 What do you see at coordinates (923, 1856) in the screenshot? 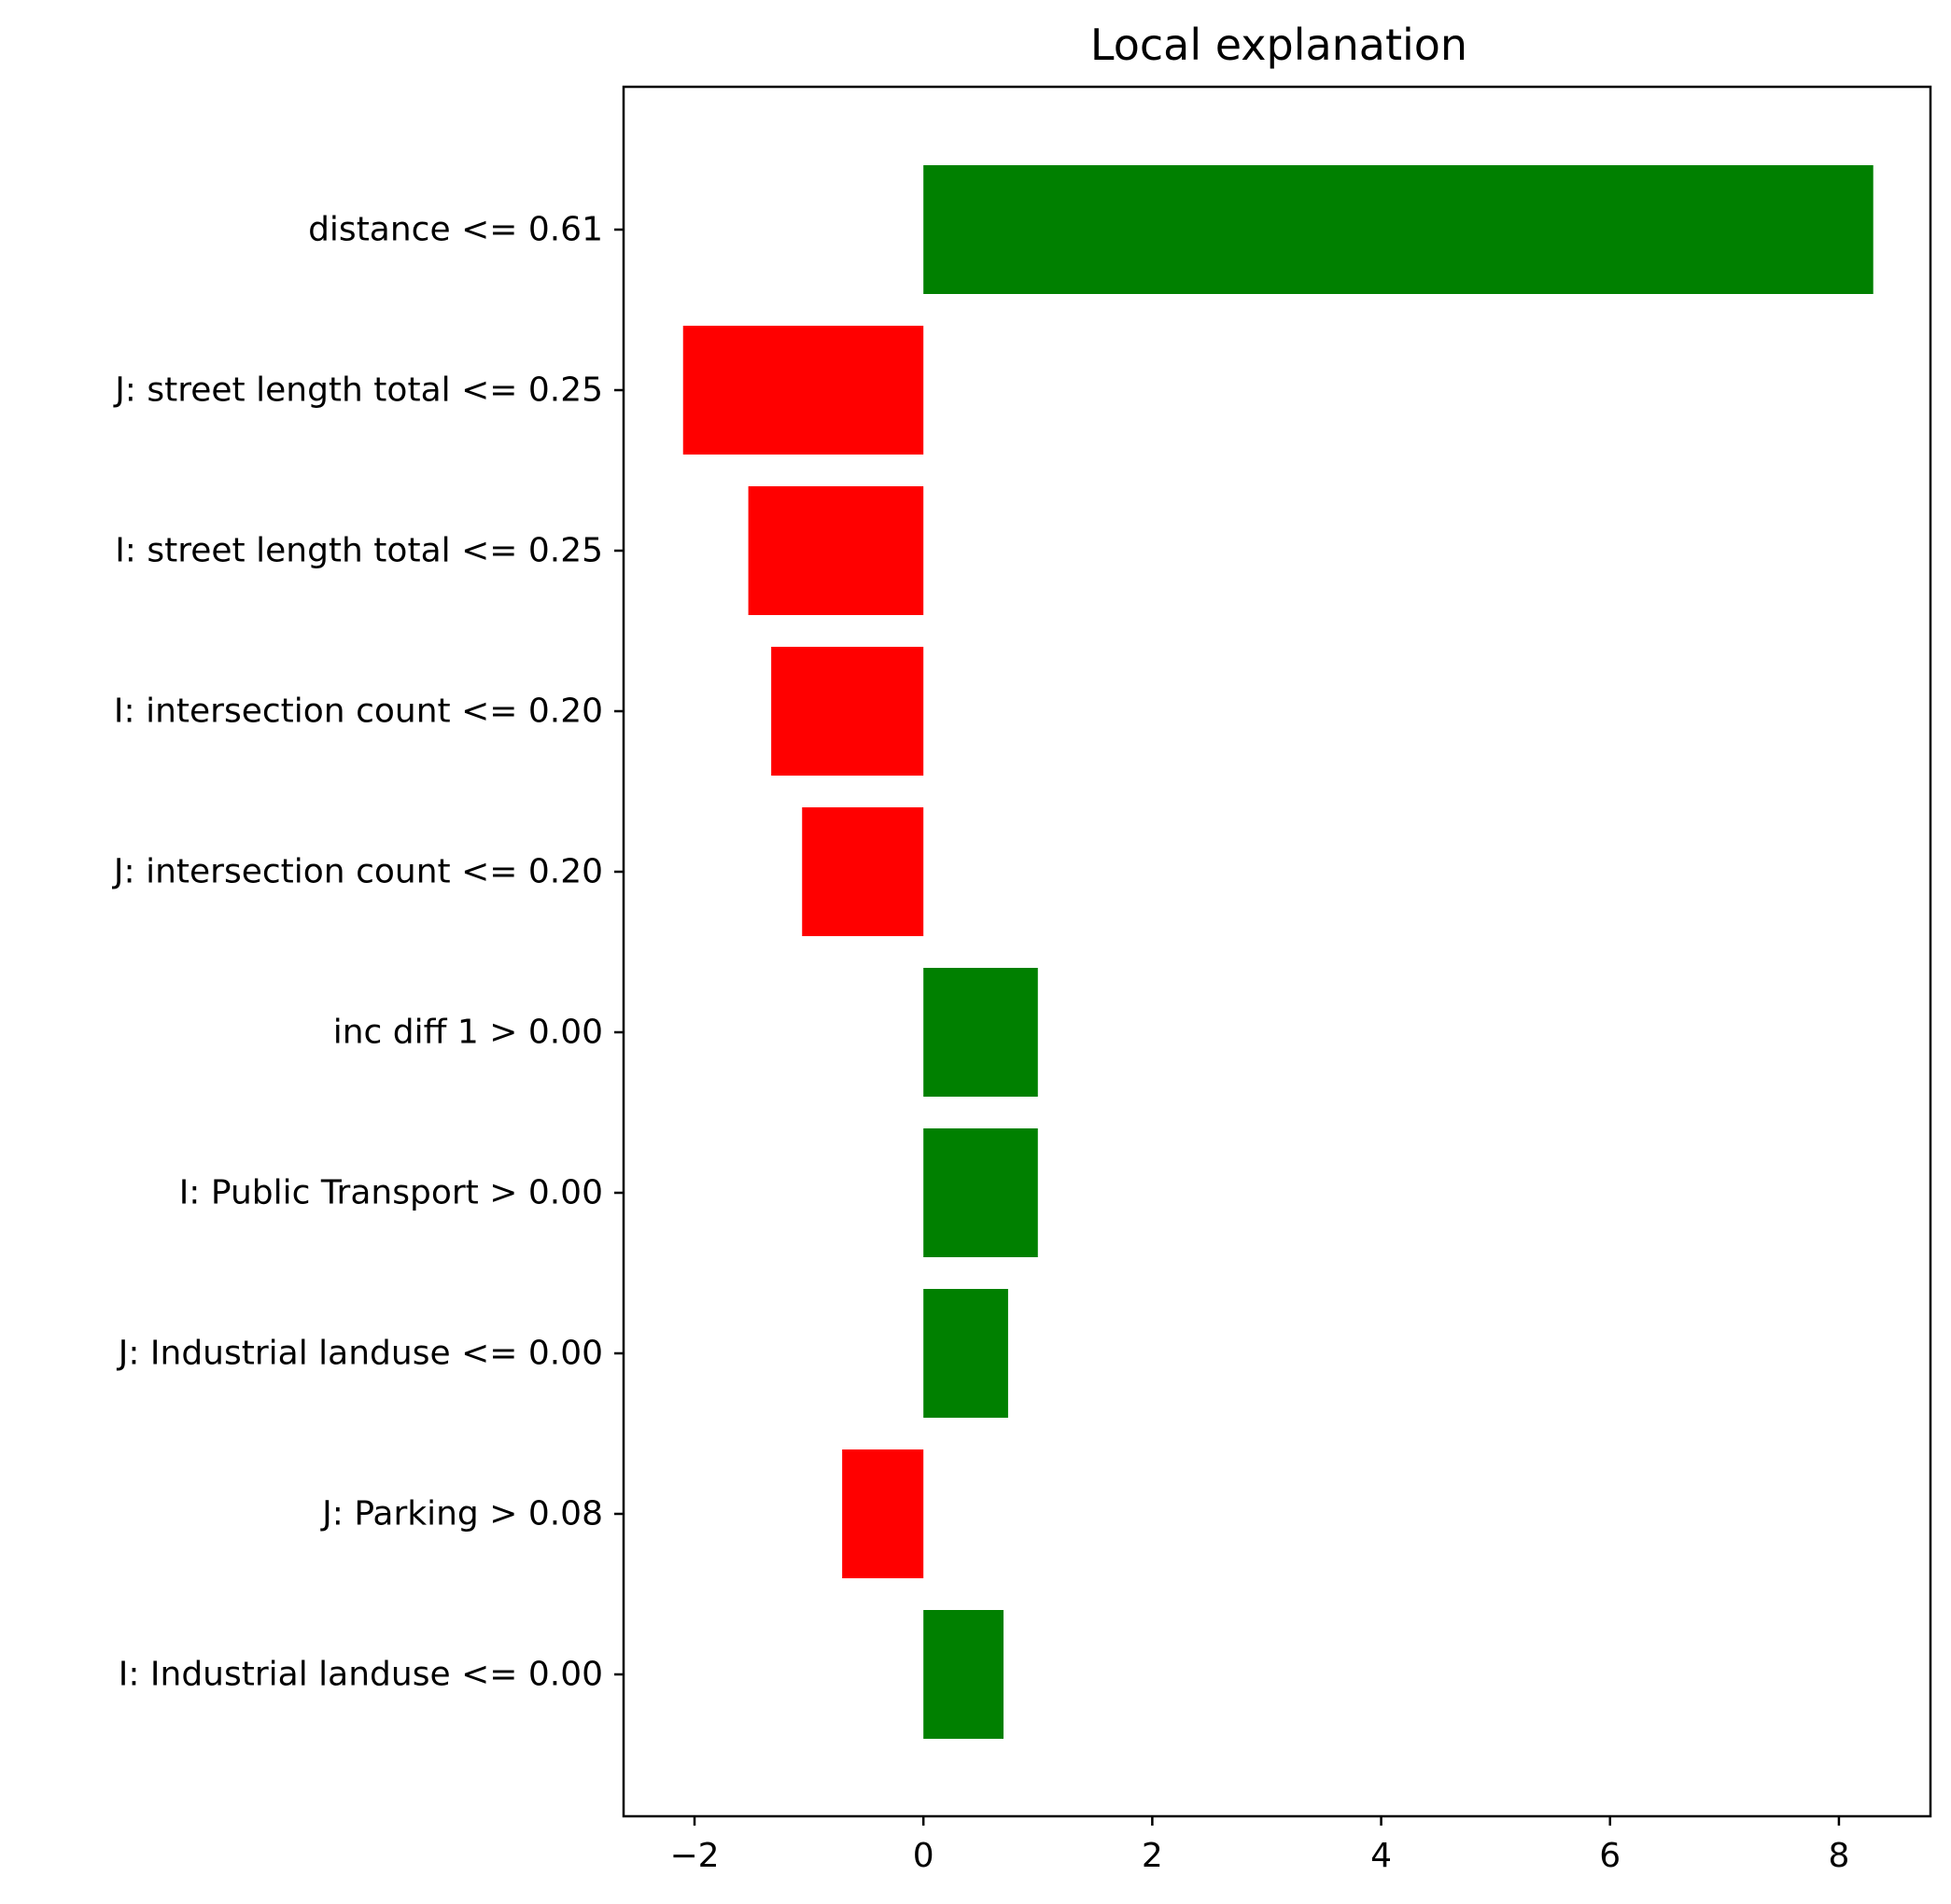
I see `x-tick-label: 0` at bounding box center [923, 1856].